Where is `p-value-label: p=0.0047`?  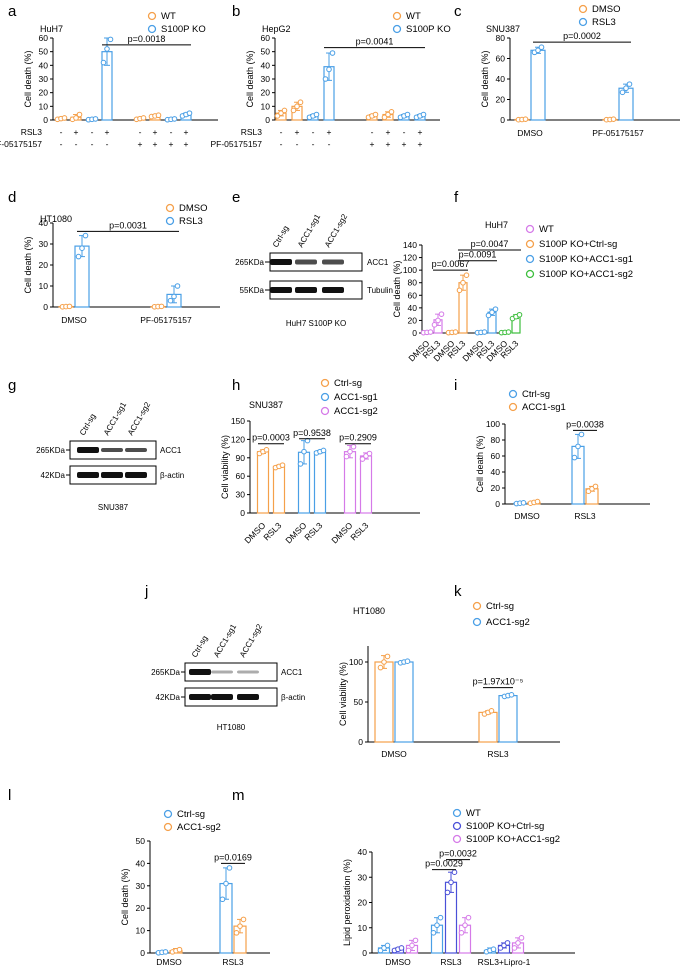 p-value-label: p=0.0047 is located at coordinates (490, 244).